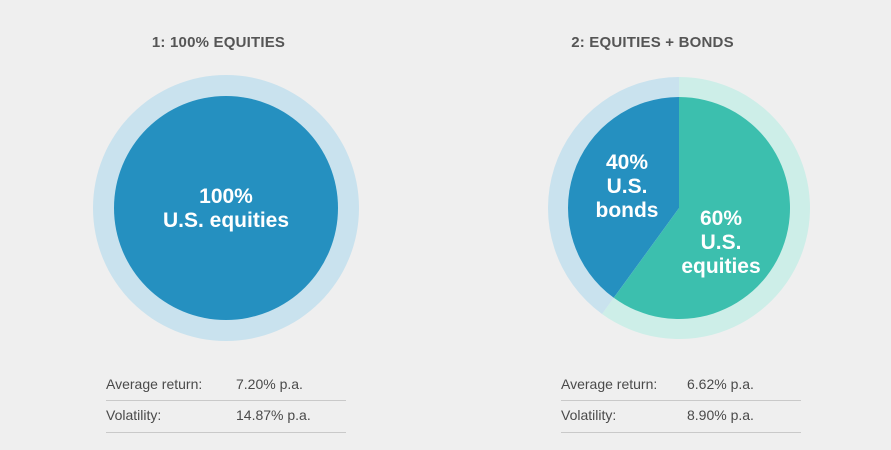 This screenshot has height=450, width=891. What do you see at coordinates (269, 384) in the screenshot?
I see `stat-value: 7.20% p.a.` at bounding box center [269, 384].